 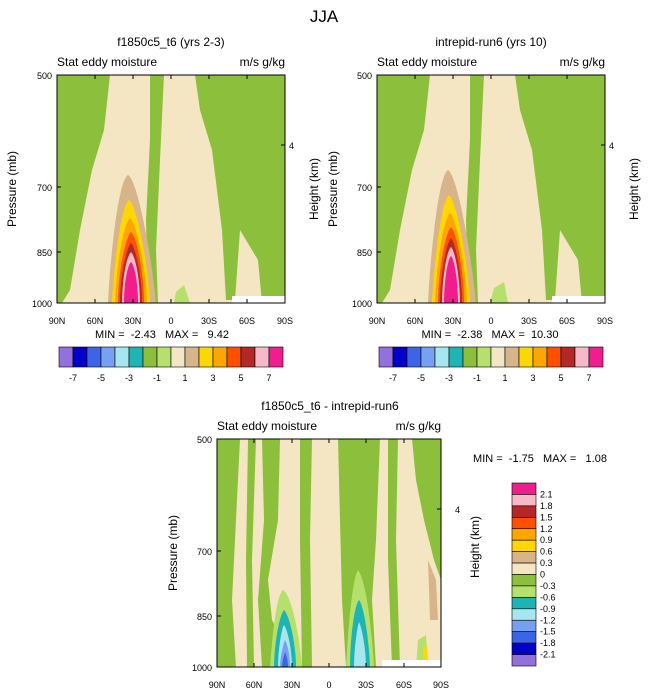 What do you see at coordinates (548, 586) in the screenshot?
I see `panel-3-colorbar-label-8: -0.3` at bounding box center [548, 586].